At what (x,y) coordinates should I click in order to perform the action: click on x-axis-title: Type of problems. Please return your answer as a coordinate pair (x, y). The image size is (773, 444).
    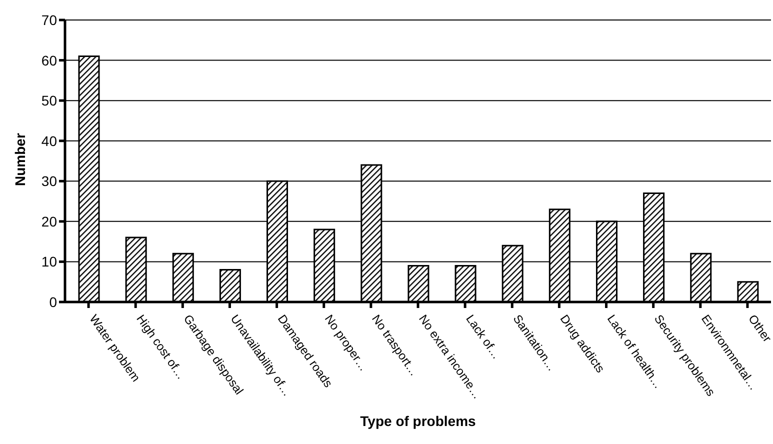
    Looking at the image, I should click on (418, 421).